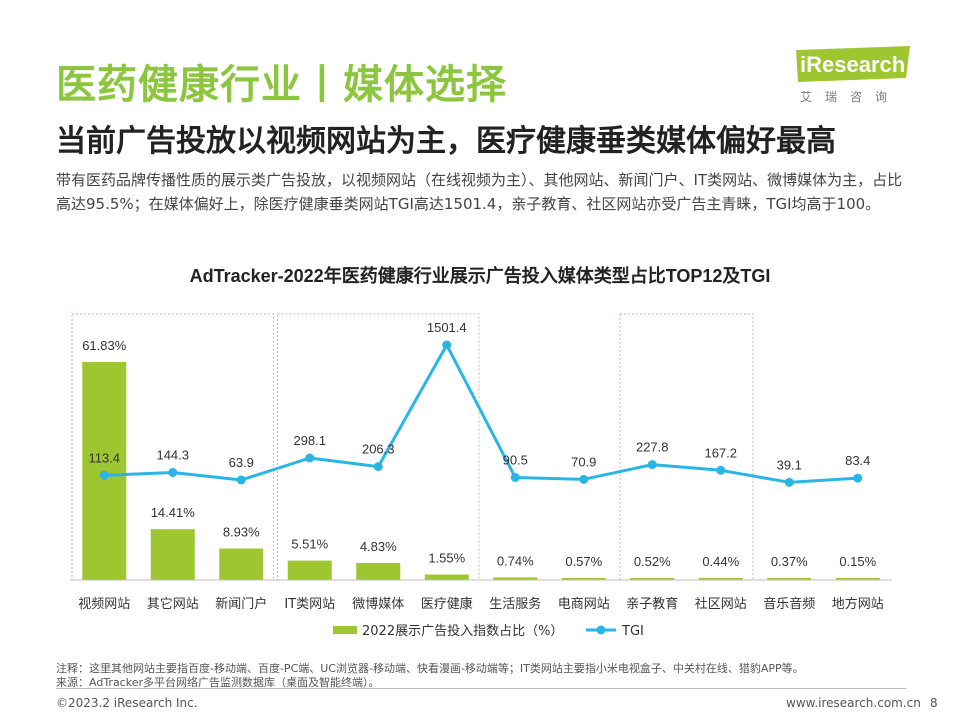 Image resolution: width=960 pixels, height=720 pixels. What do you see at coordinates (850, 97) in the screenshot?
I see `logo-subtitle: 艾瑞咨询` at bounding box center [850, 97].